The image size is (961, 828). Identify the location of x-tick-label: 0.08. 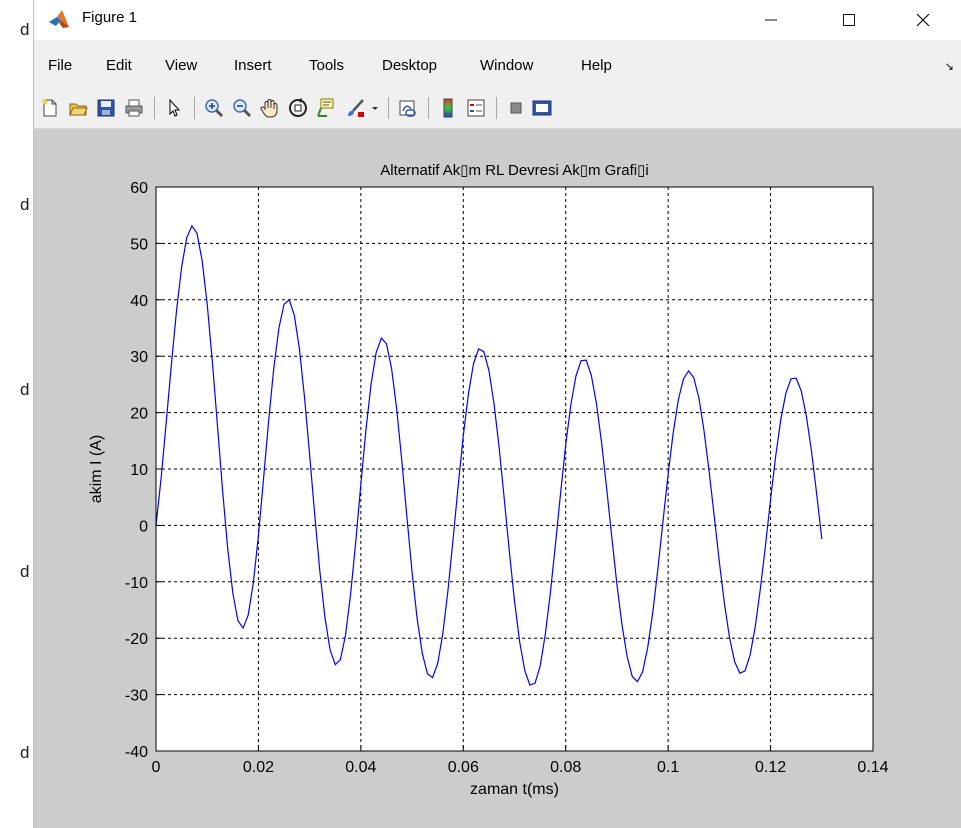
(565, 767).